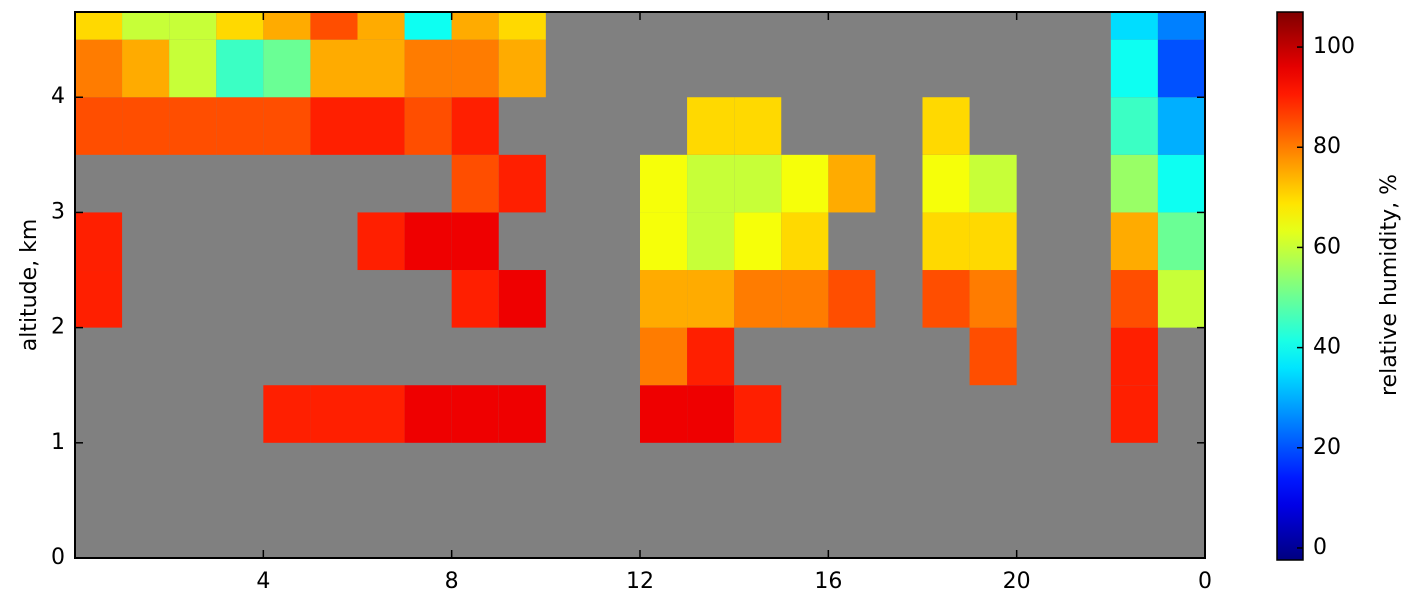 Image resolution: width=1407 pixels, height=600 pixels. What do you see at coordinates (1327, 246) in the screenshot?
I see `colorbar-tick-label: 60` at bounding box center [1327, 246].